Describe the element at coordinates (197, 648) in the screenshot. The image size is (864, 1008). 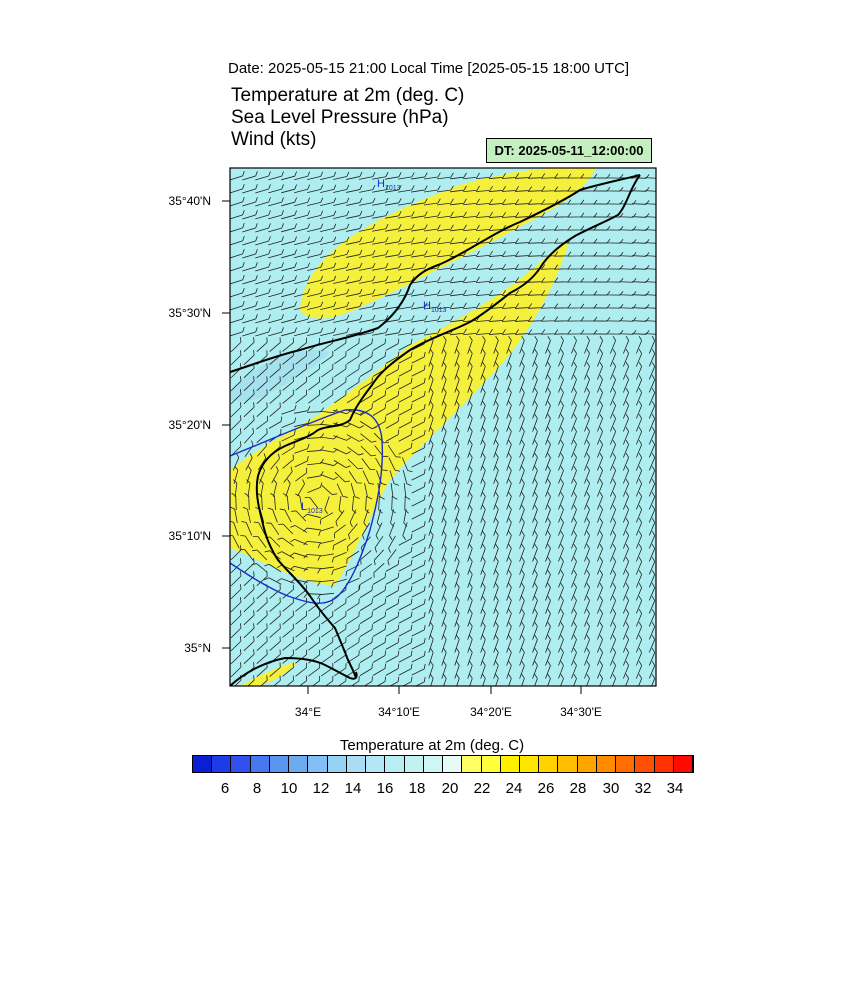
I see `lat-label: 35°N` at that location.